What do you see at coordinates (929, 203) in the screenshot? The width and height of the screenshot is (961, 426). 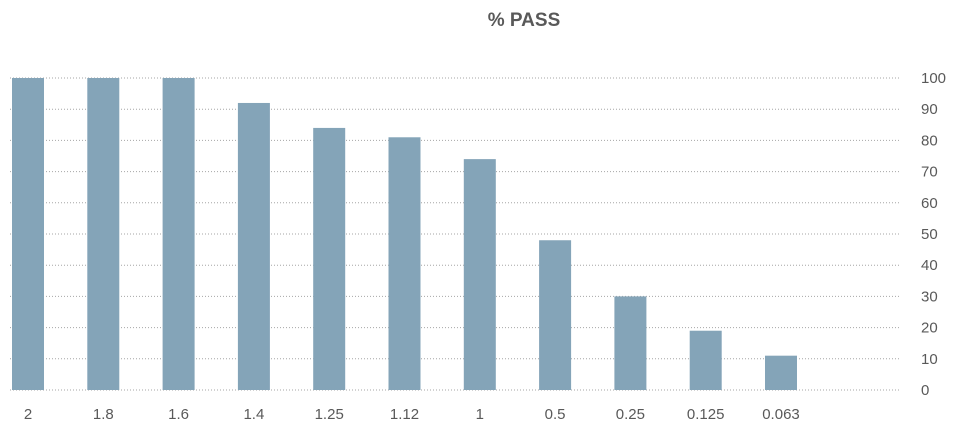 I see `y-tick-label: 60` at bounding box center [929, 203].